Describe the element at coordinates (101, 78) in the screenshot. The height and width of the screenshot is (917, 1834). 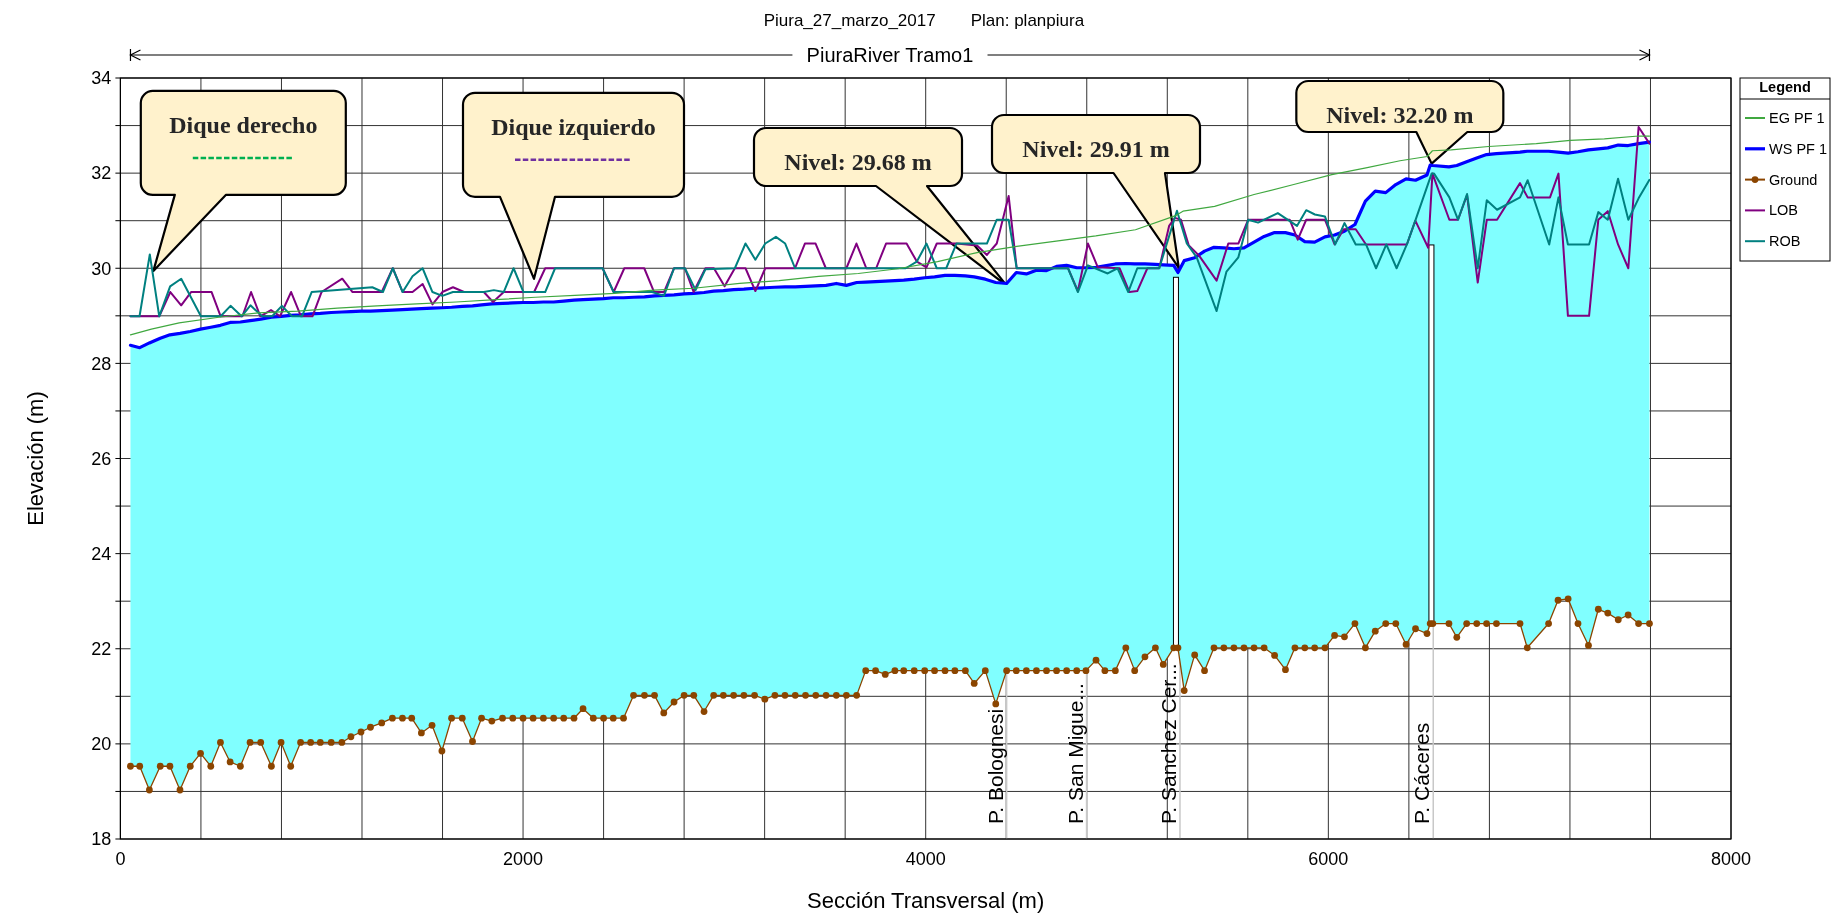
I see `y-tick-label: 34` at that location.